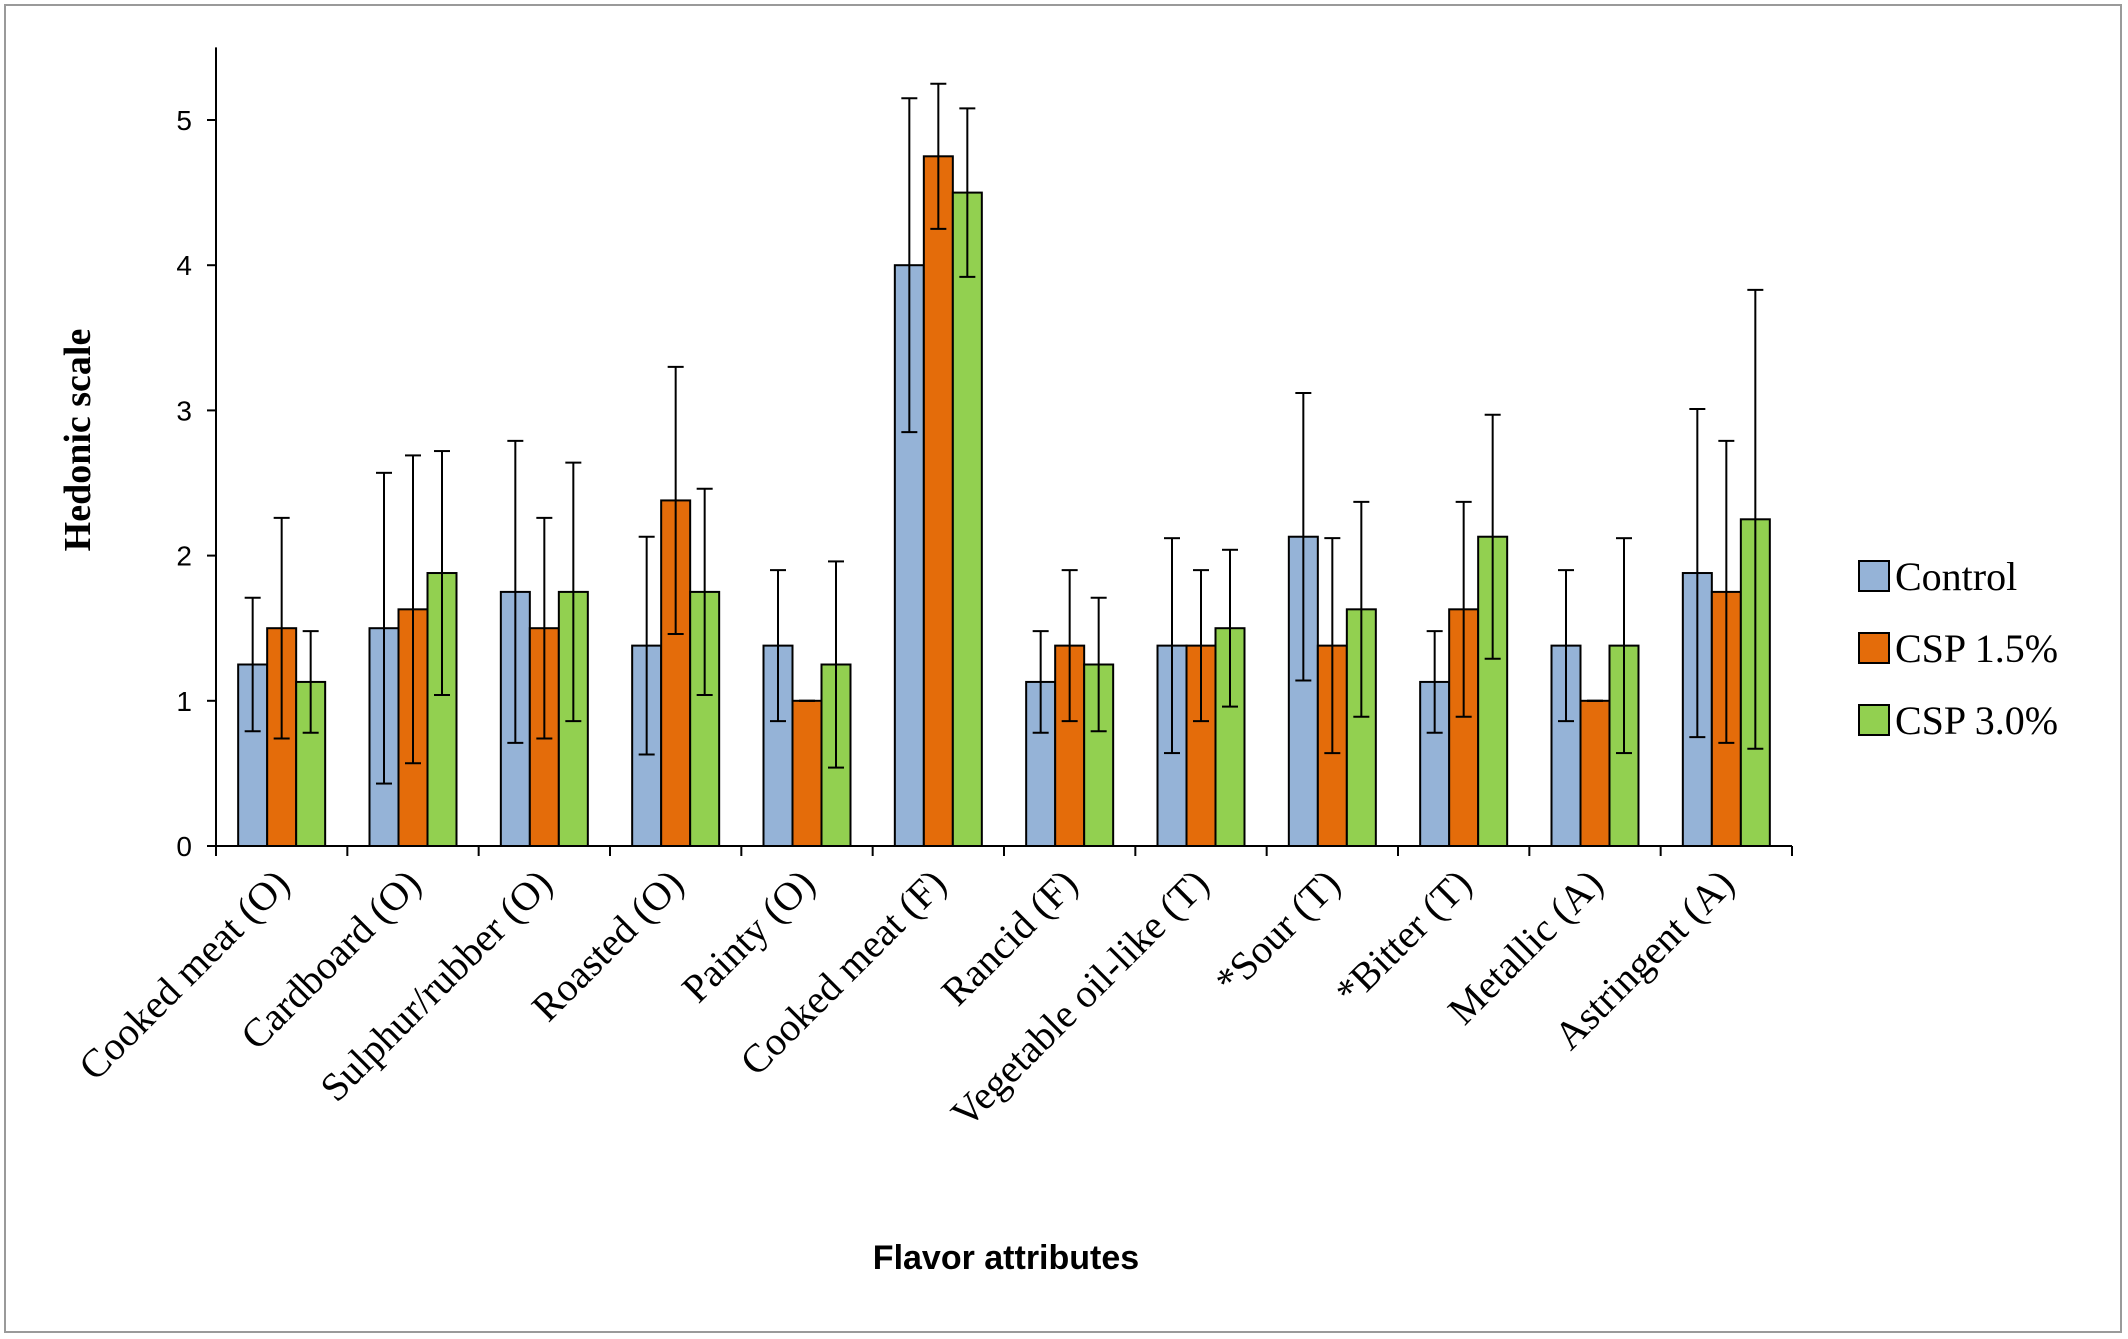 The width and height of the screenshot is (2128, 1339). What do you see at coordinates (573, 592) in the screenshot?
I see `error-bar-csp-3-0-sulphur-rubber-o` at bounding box center [573, 592].